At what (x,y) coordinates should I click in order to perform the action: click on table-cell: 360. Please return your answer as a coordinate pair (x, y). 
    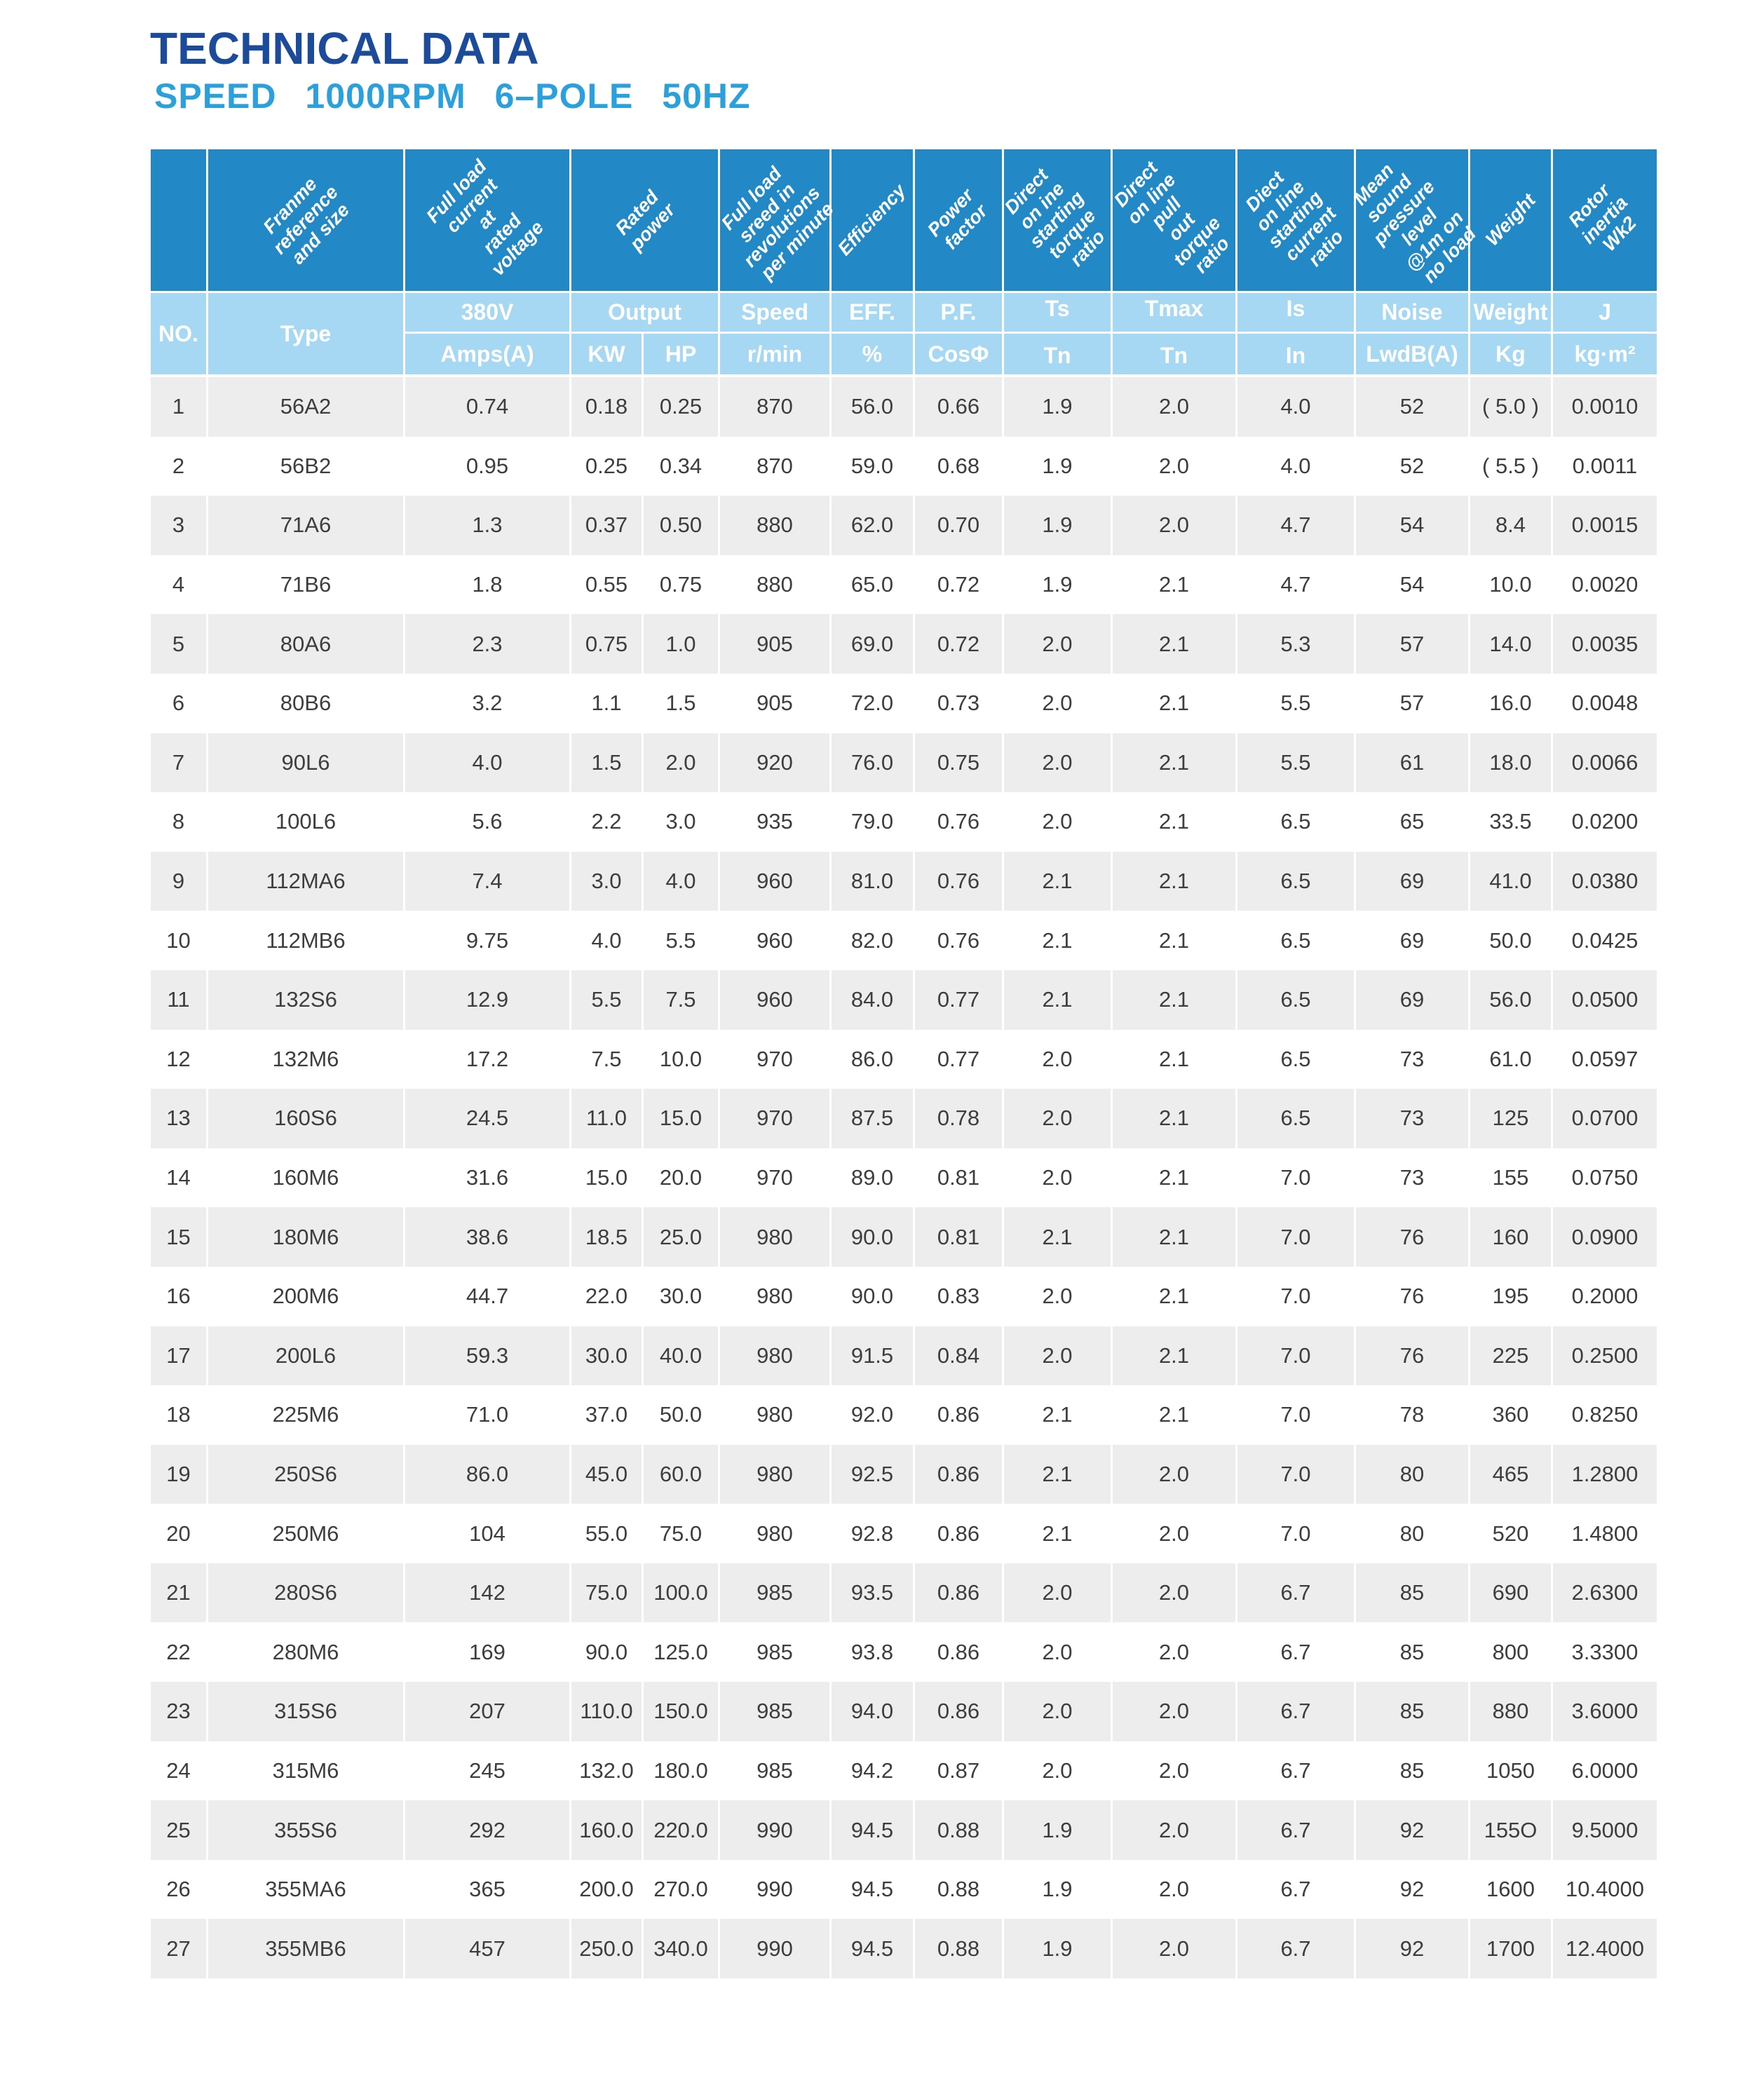
    Looking at the image, I should click on (1512, 1415).